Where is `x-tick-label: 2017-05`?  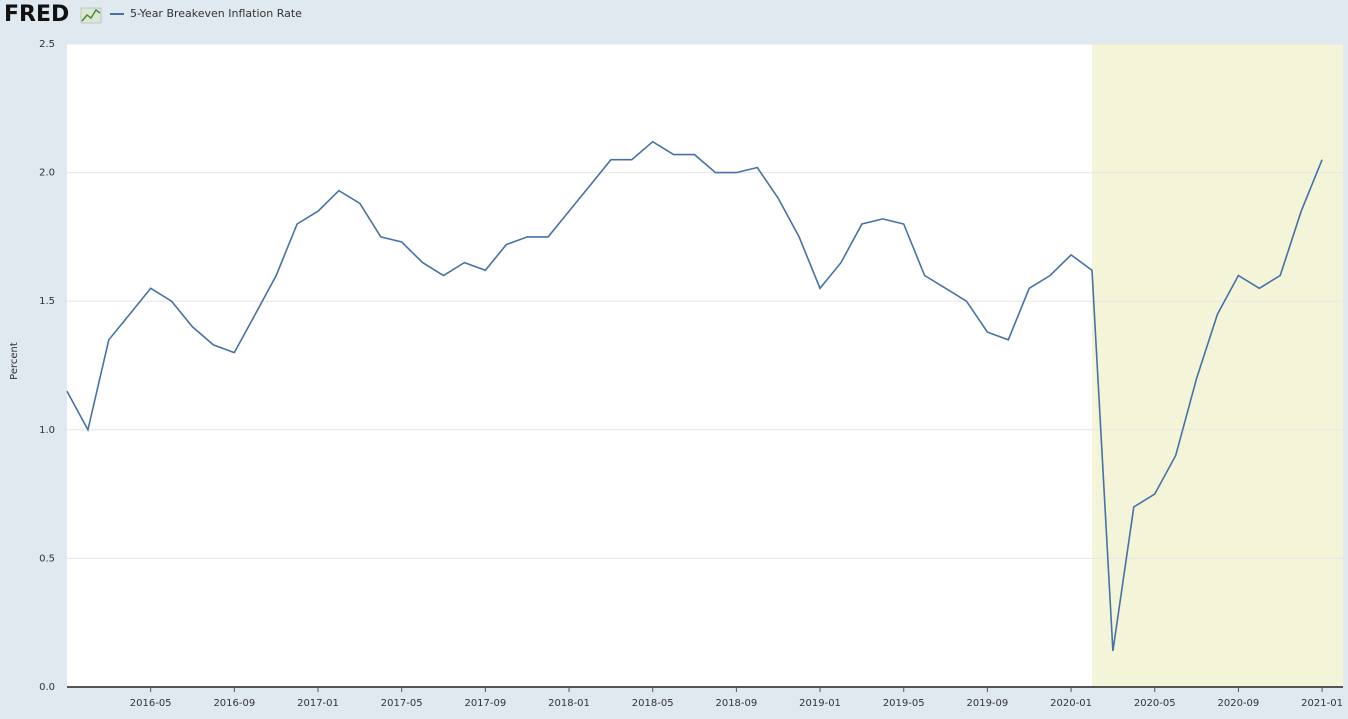
x-tick-label: 2017-05 is located at coordinates (402, 703).